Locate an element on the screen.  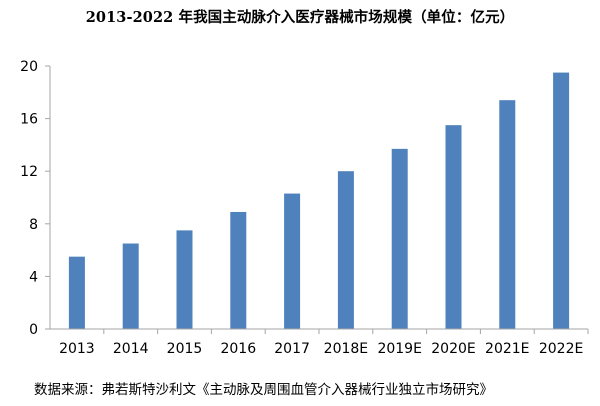
bar-2016 is located at coordinates (238, 270).